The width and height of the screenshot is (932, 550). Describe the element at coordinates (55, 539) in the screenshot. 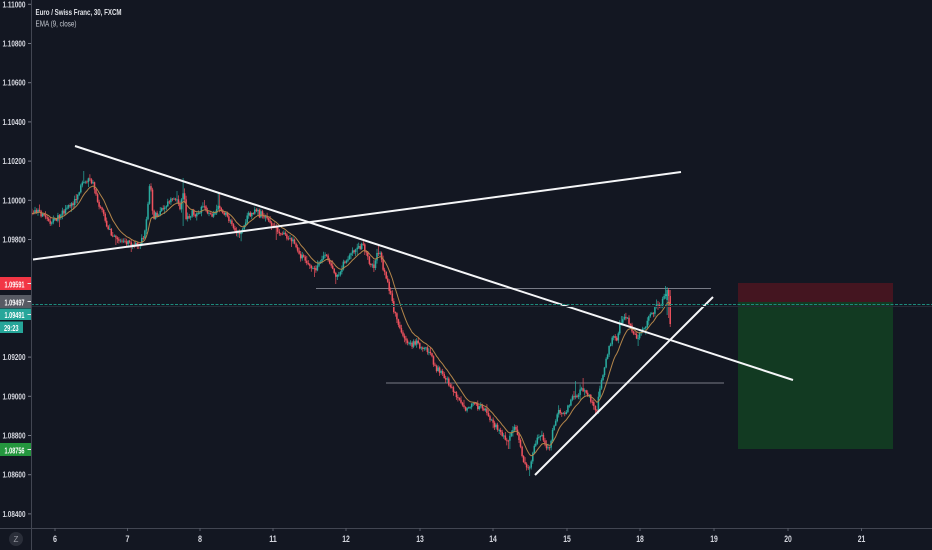

I see `svg-text: 6` at that location.